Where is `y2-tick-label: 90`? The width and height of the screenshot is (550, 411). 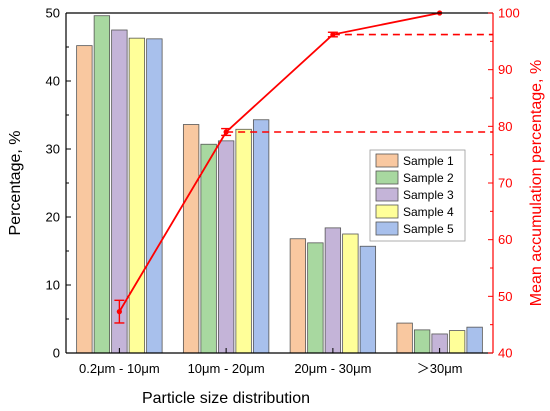
y2-tick-label: 90 is located at coordinates (505, 69).